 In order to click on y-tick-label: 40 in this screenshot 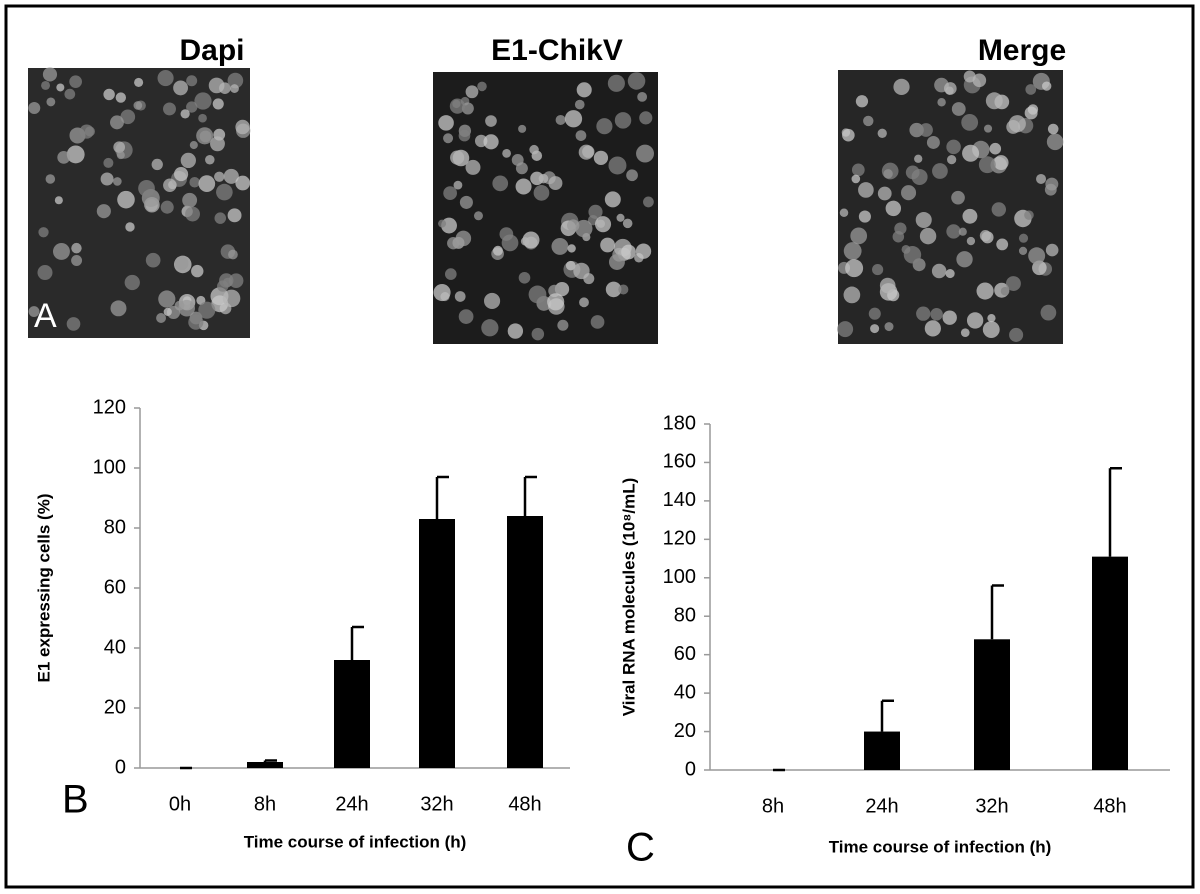, I will do `click(115, 647)`.